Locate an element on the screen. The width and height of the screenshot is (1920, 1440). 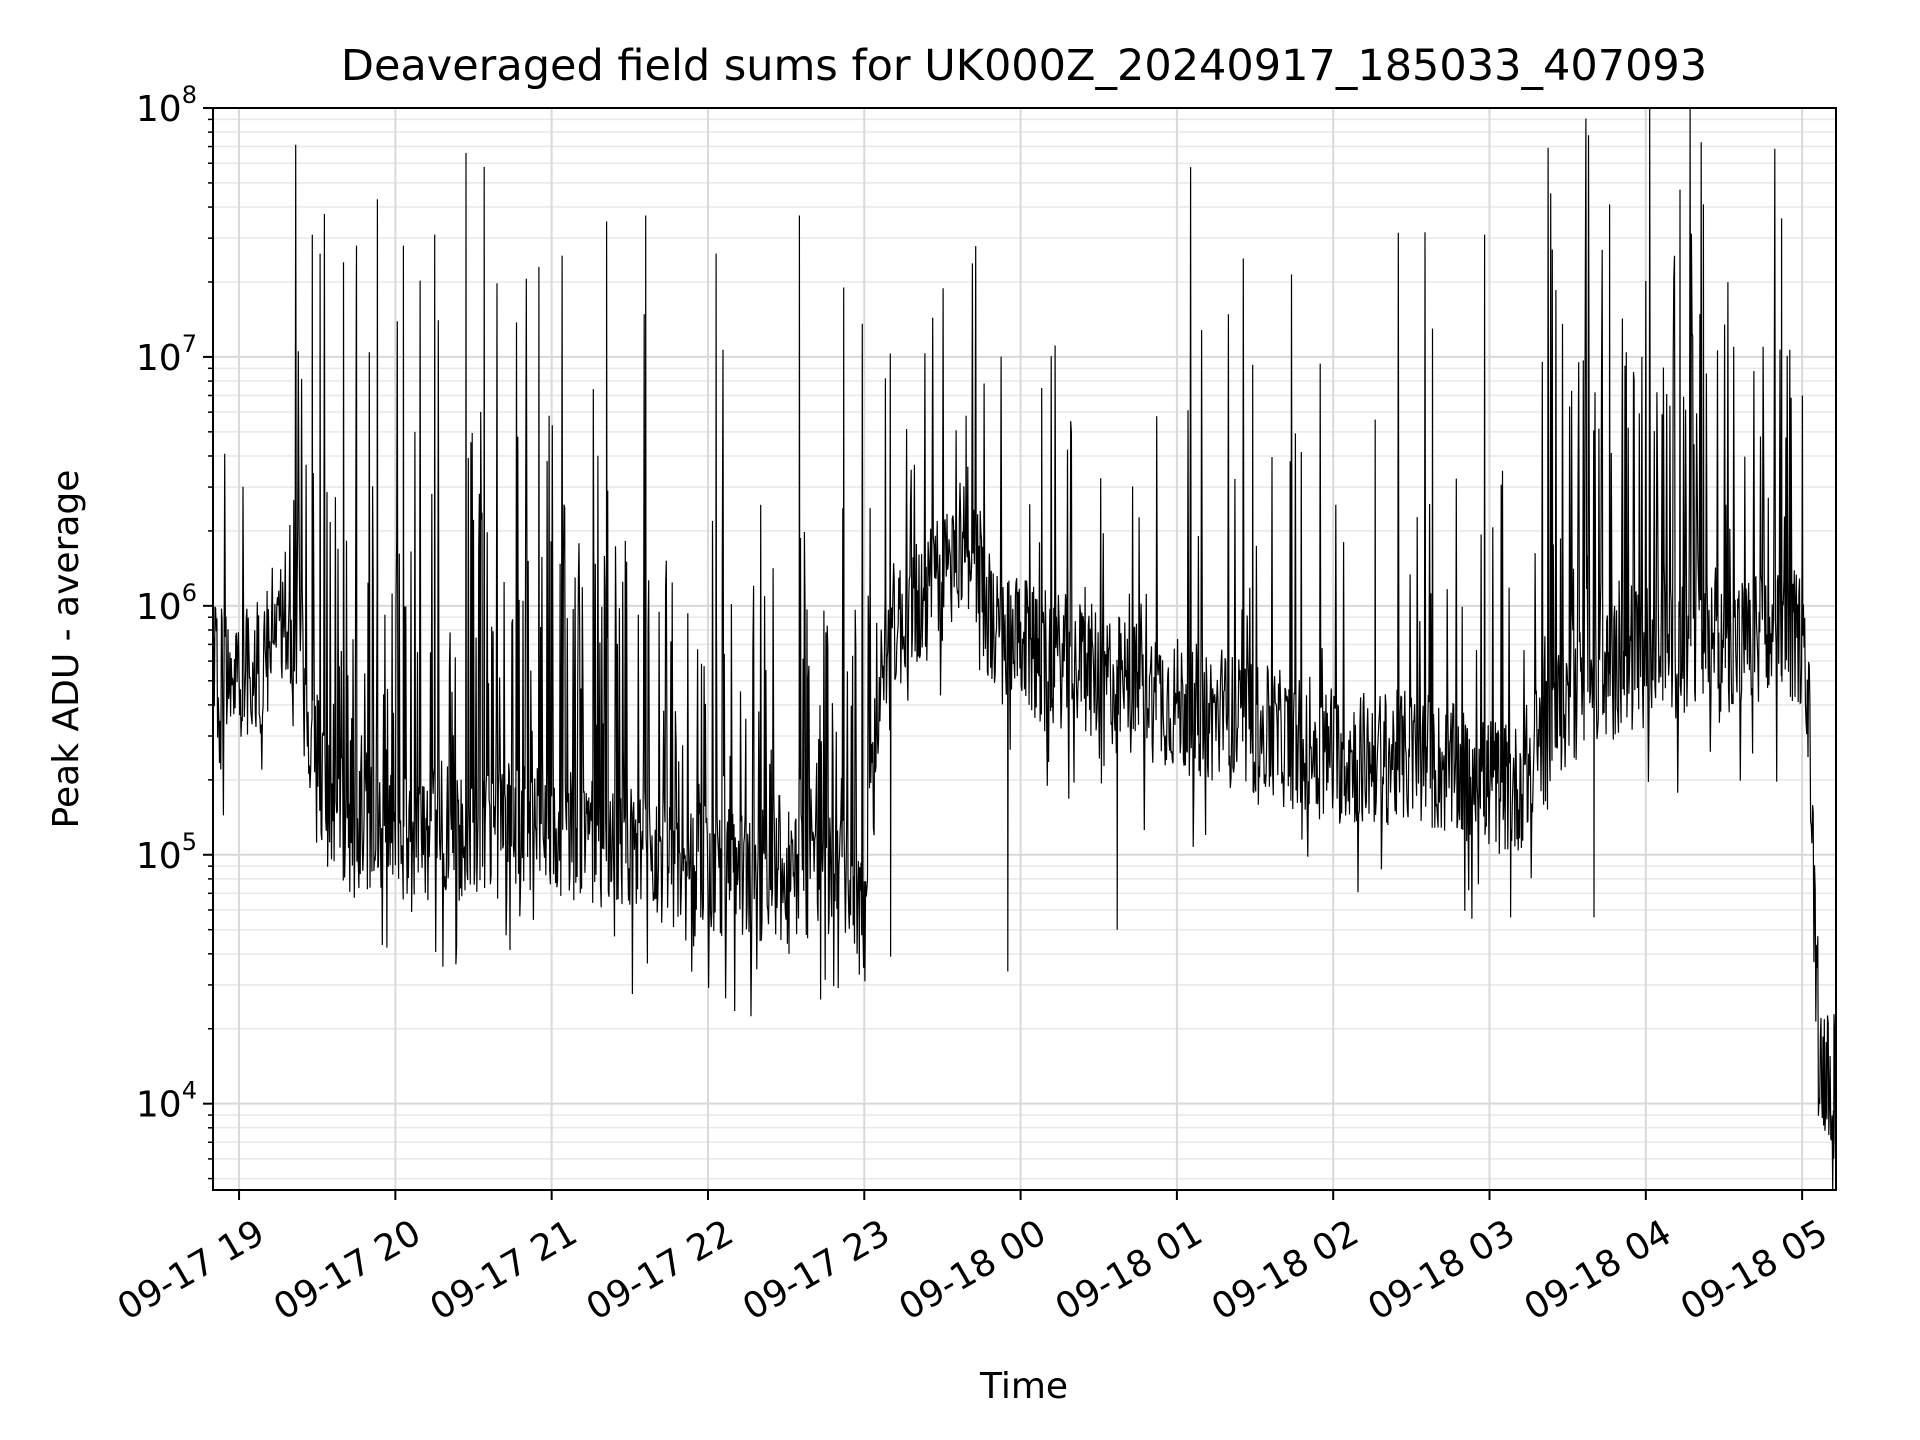
x-tick-label: 09-17 22 is located at coordinates (660, 1270).